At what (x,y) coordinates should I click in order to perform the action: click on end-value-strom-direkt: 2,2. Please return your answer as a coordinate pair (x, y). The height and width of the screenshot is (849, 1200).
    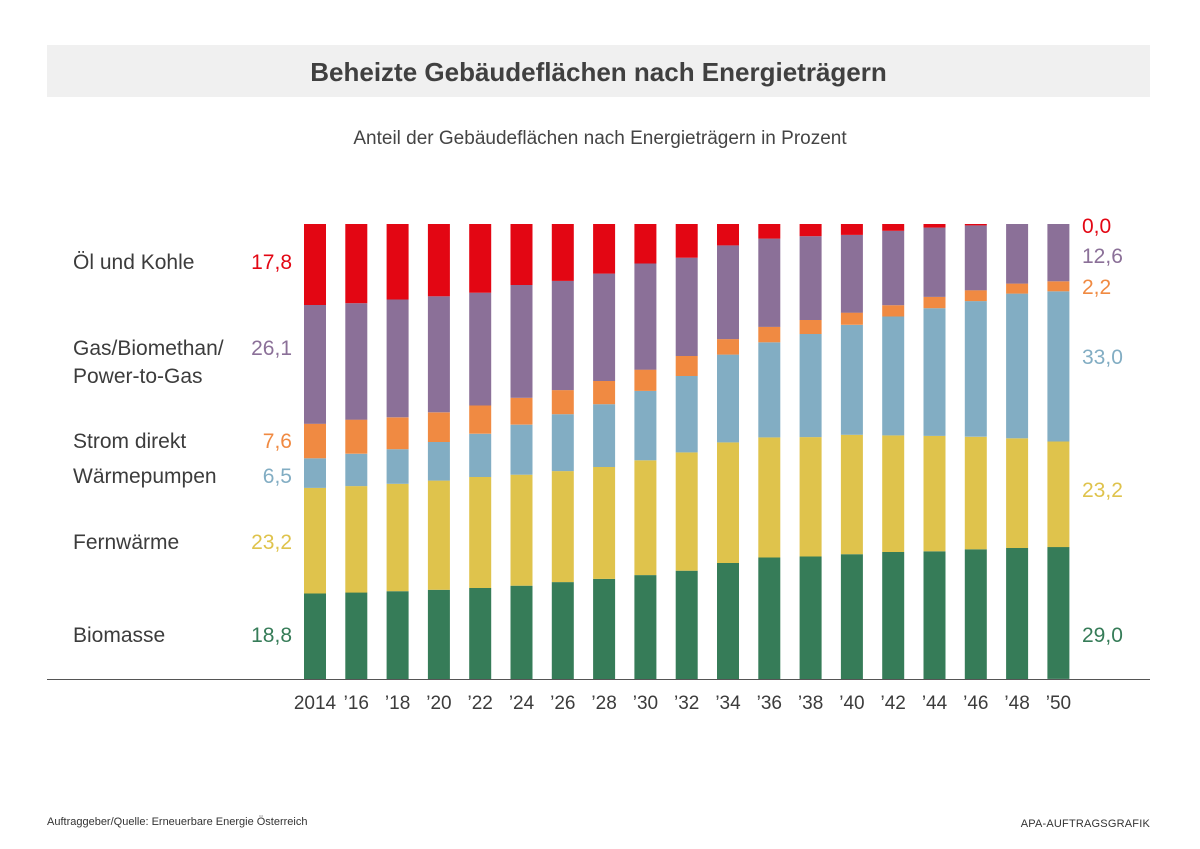
    Looking at the image, I should click on (1096, 287).